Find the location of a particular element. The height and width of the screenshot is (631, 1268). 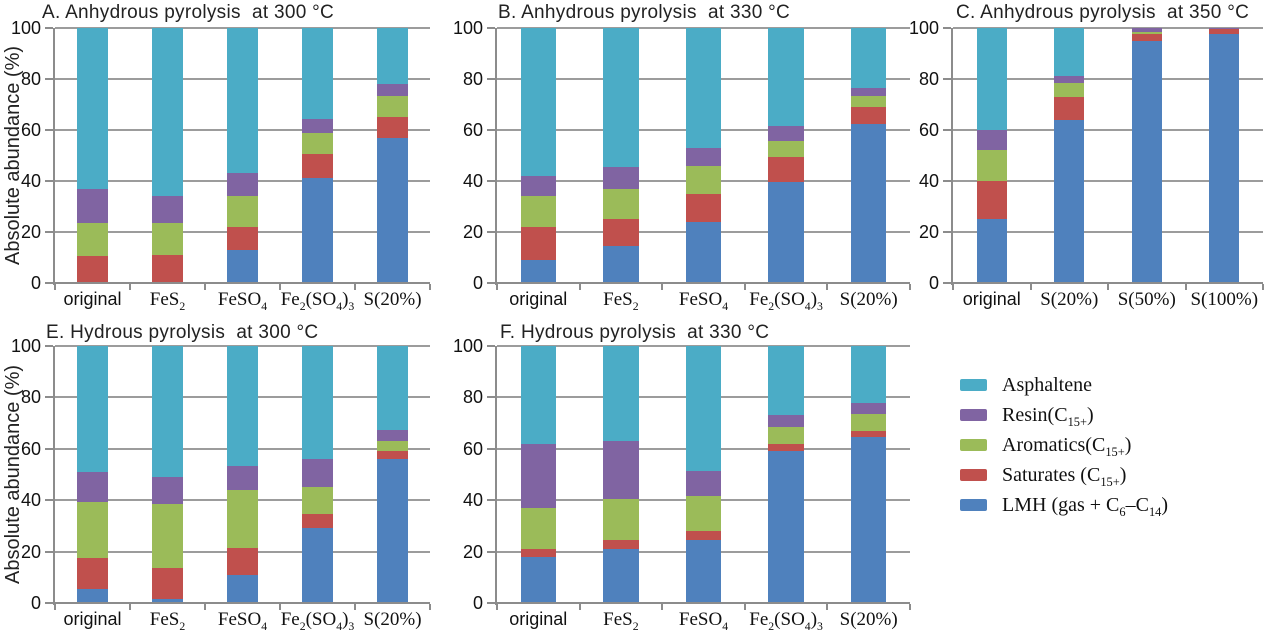

y-tick-label: 60 is located at coordinates (928, 130).